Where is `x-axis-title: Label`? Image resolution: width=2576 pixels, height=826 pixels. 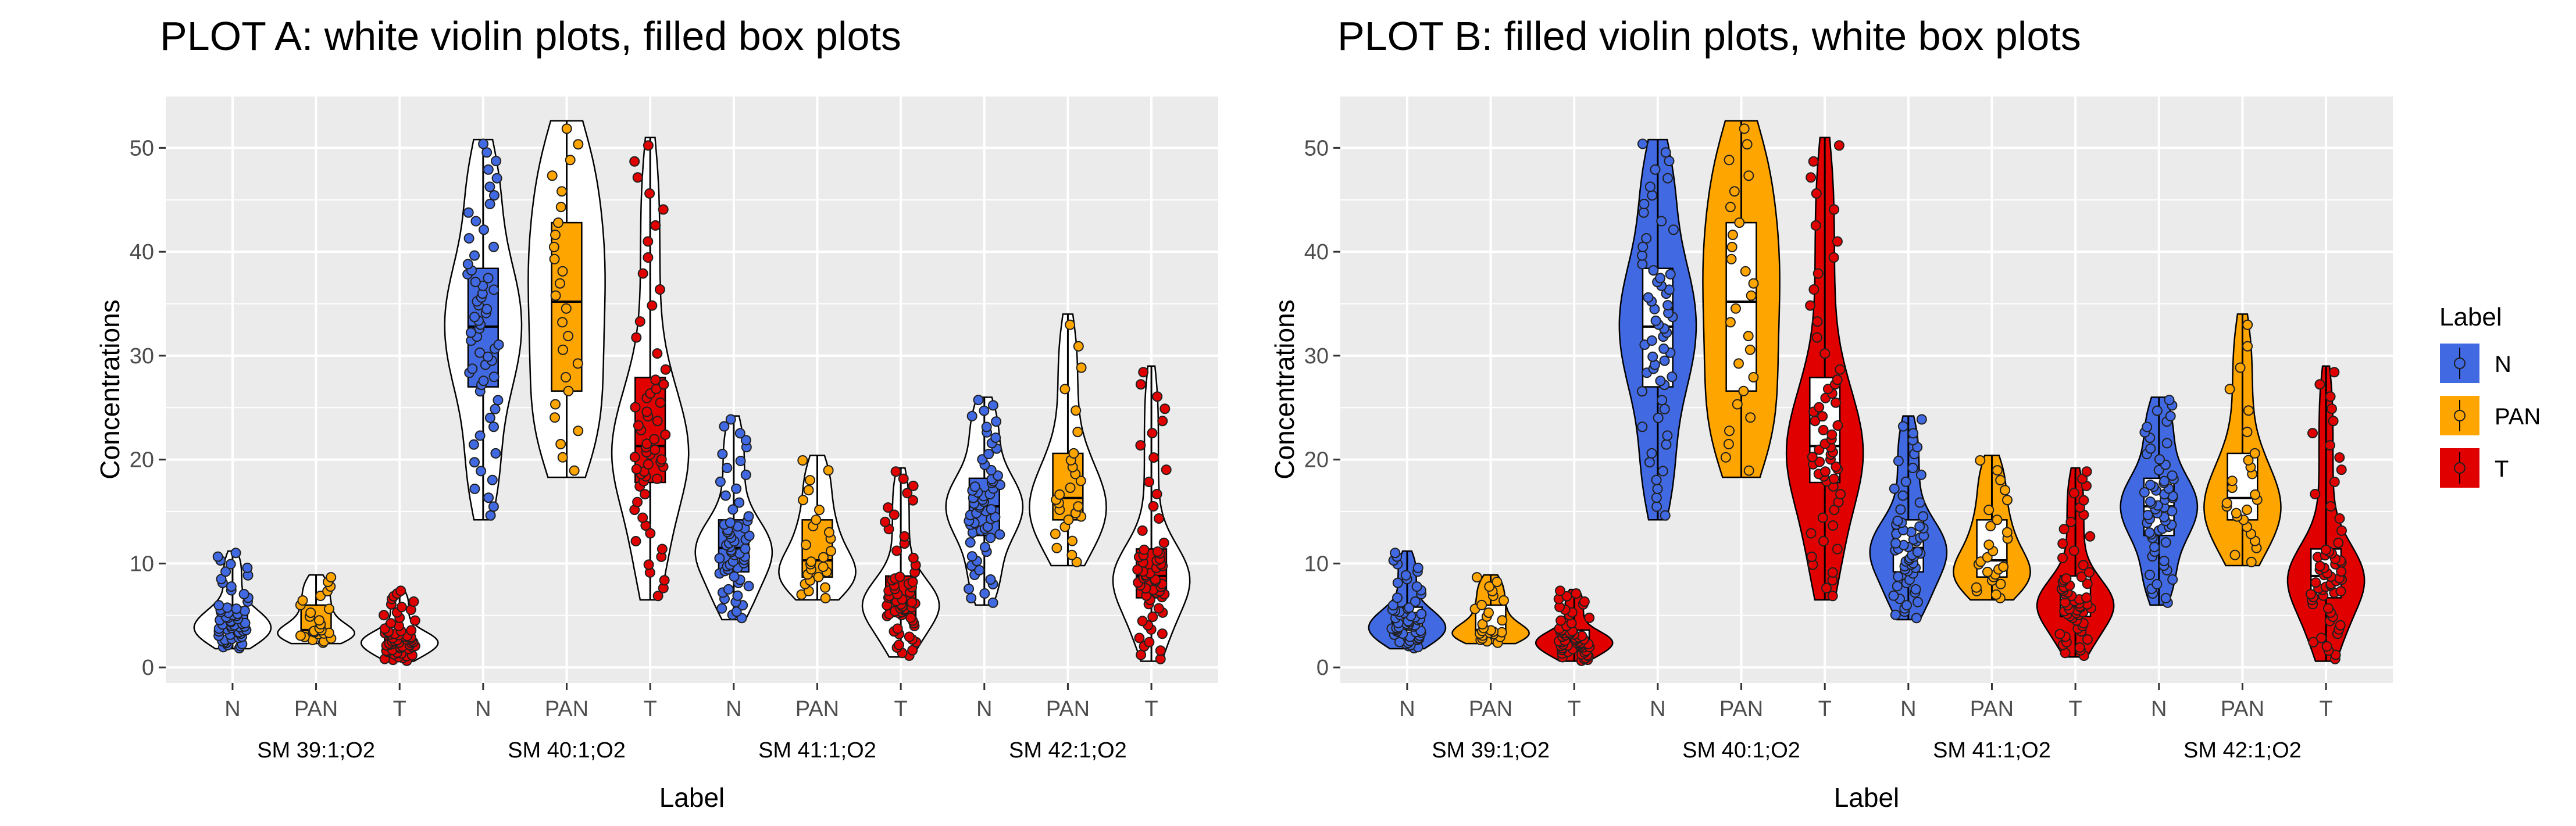 x-axis-title: Label is located at coordinates (692, 797).